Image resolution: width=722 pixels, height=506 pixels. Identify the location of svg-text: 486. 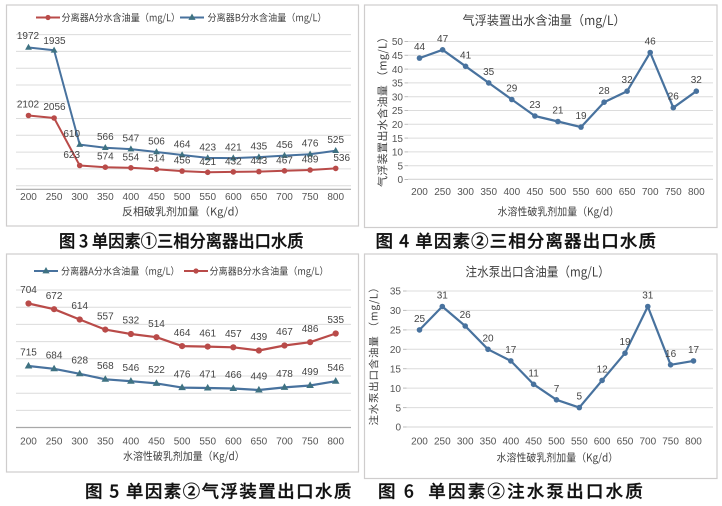
(310, 329).